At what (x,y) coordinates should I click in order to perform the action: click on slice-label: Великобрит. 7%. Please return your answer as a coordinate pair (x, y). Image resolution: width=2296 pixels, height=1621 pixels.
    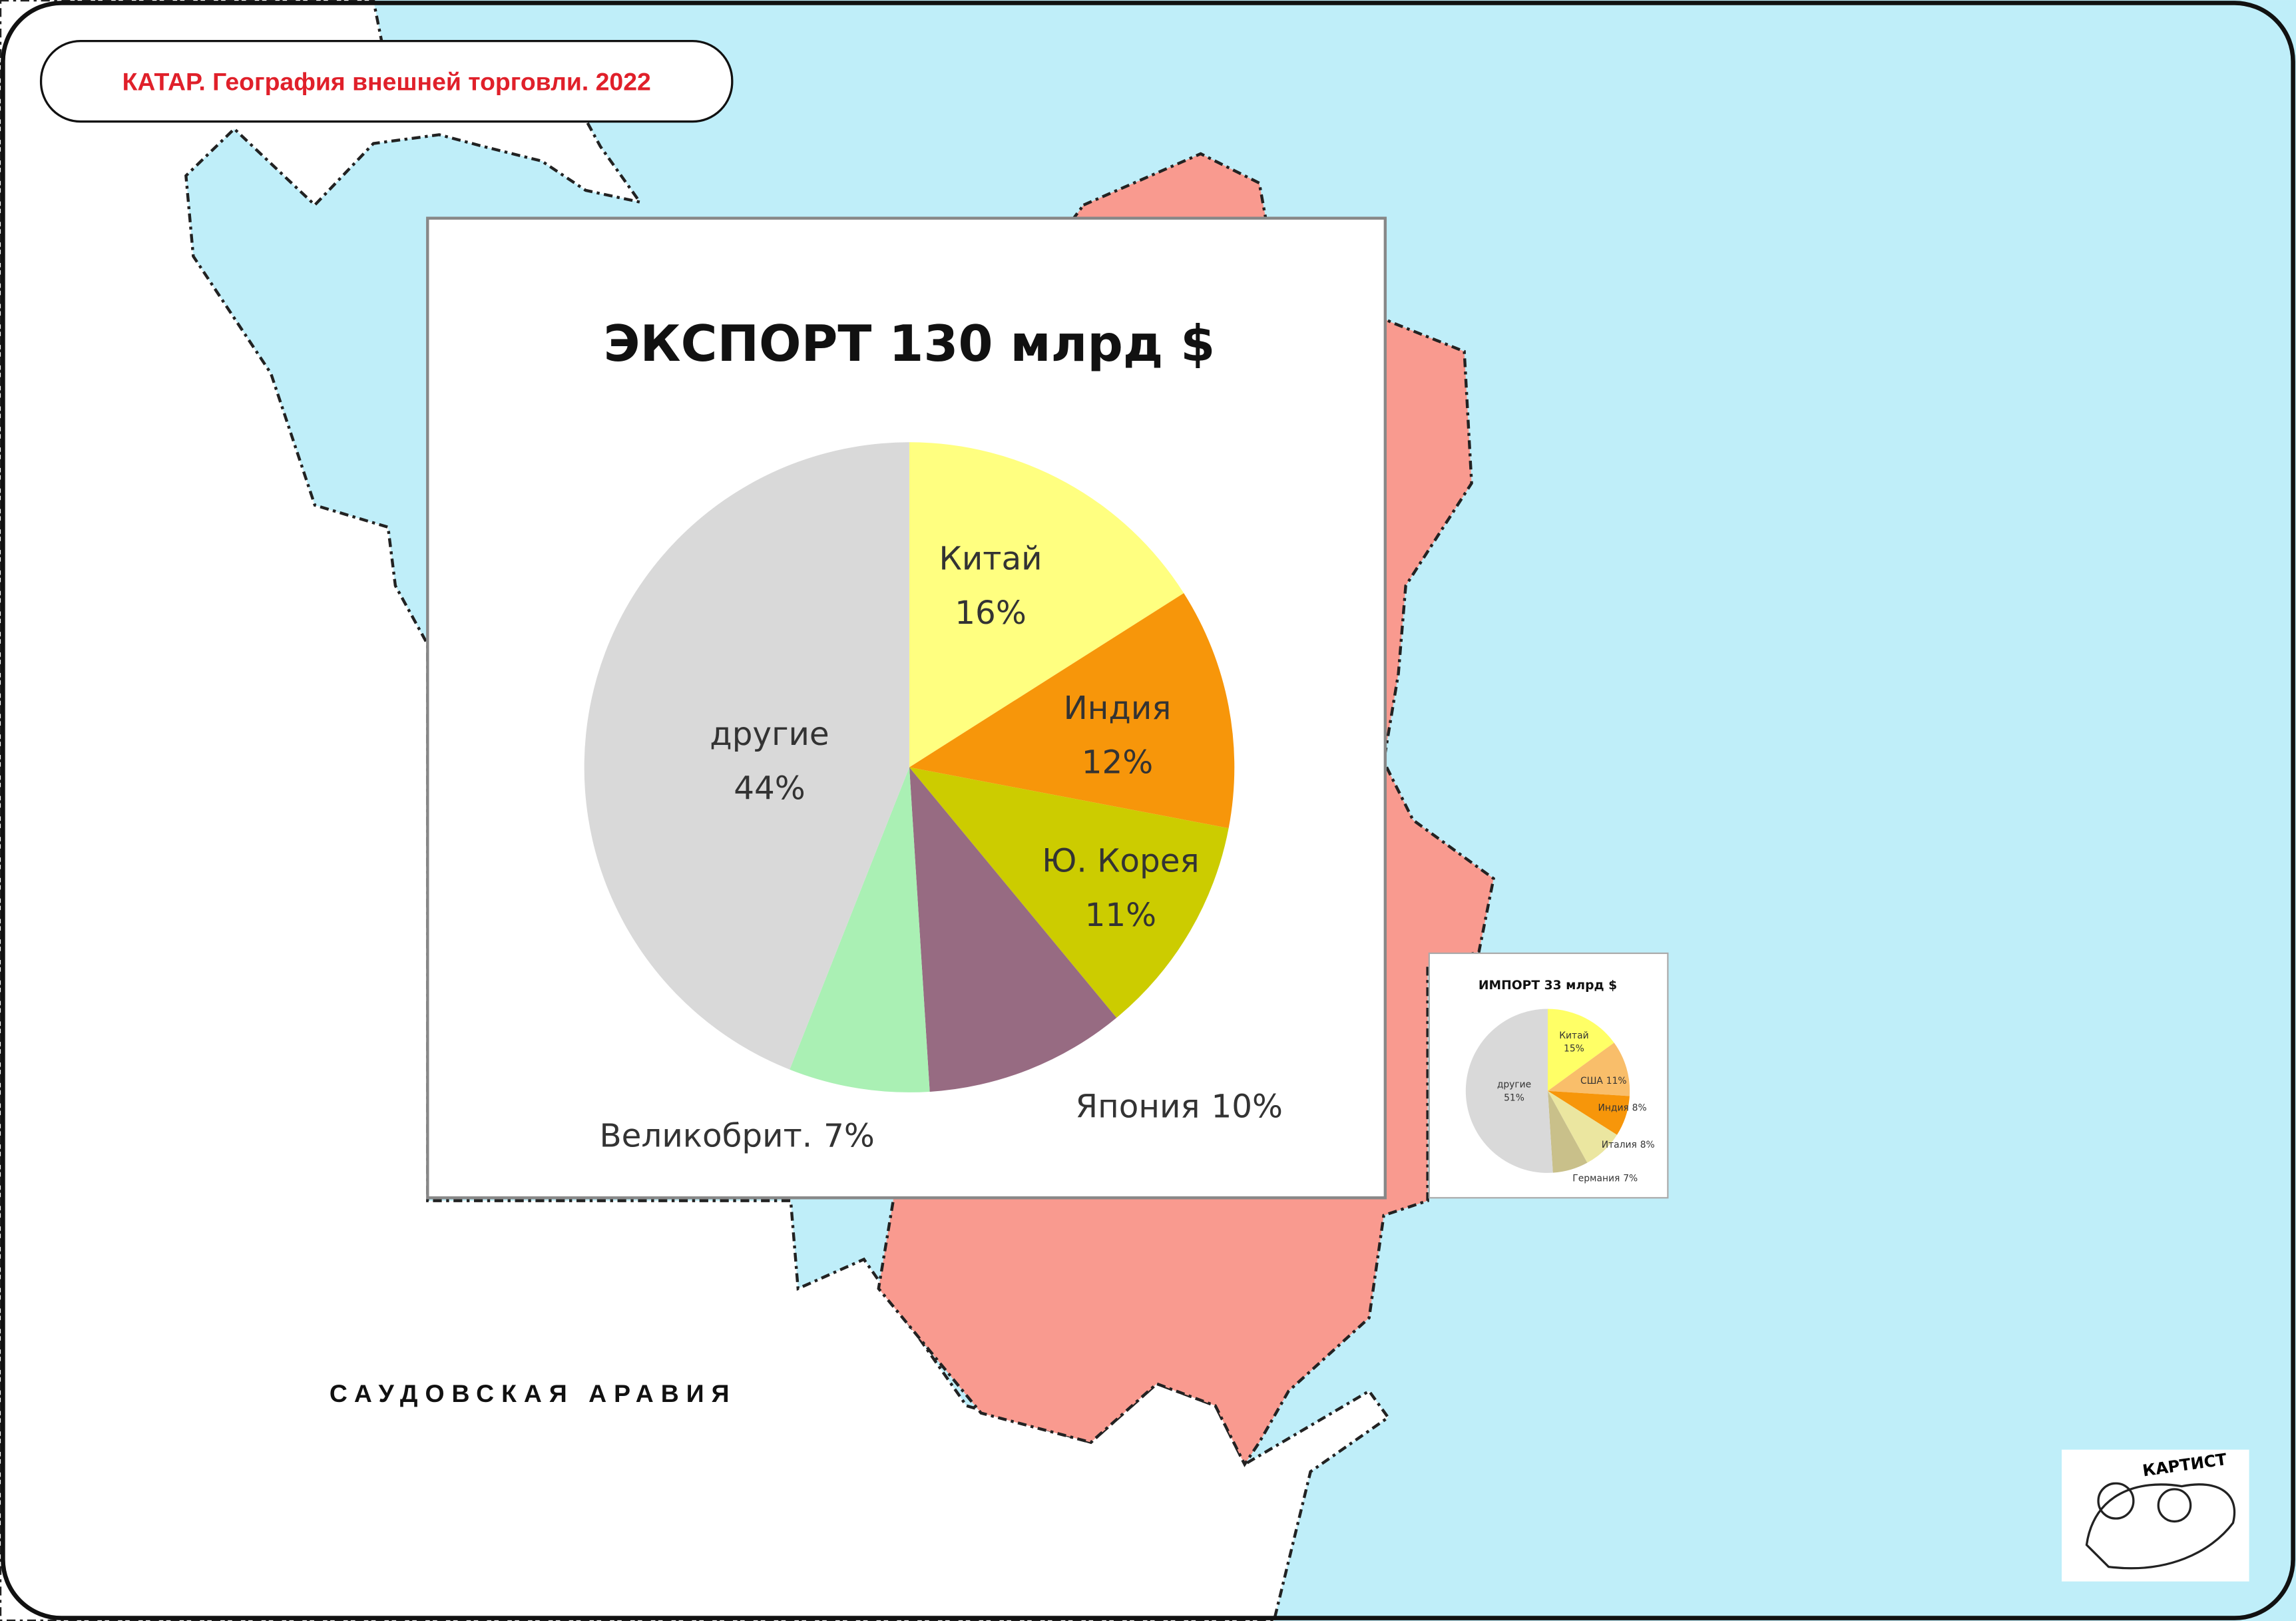
    Looking at the image, I should click on (736, 1135).